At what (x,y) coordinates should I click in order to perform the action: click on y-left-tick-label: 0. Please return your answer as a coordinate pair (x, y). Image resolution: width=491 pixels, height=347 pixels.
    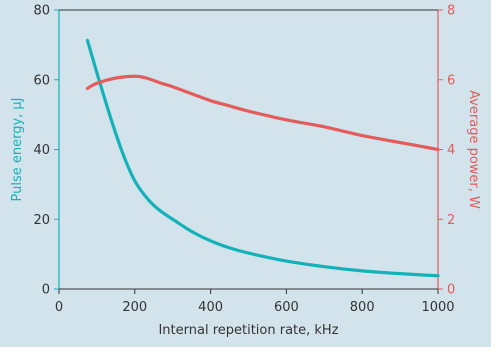
    Looking at the image, I should click on (46, 290).